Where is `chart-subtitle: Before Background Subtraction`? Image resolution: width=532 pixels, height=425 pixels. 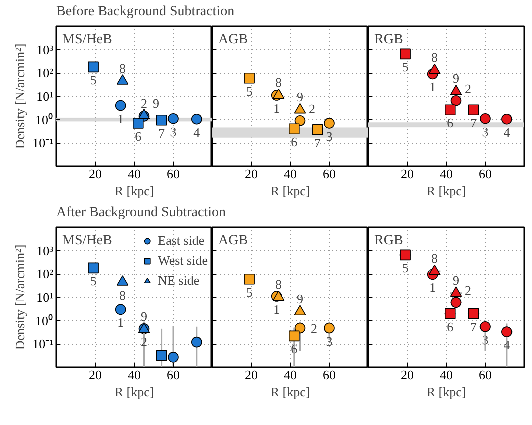 chart-subtitle: Before Background Subtraction is located at coordinates (145, 12).